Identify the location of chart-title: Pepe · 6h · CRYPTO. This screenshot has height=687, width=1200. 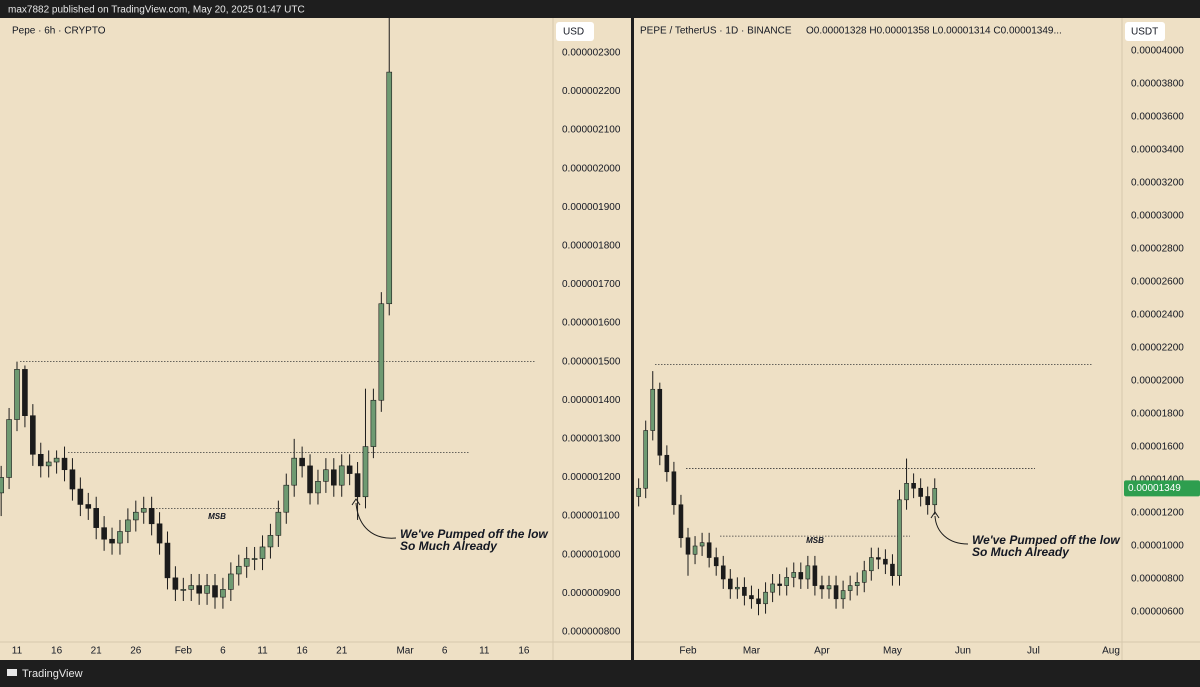
(59, 31).